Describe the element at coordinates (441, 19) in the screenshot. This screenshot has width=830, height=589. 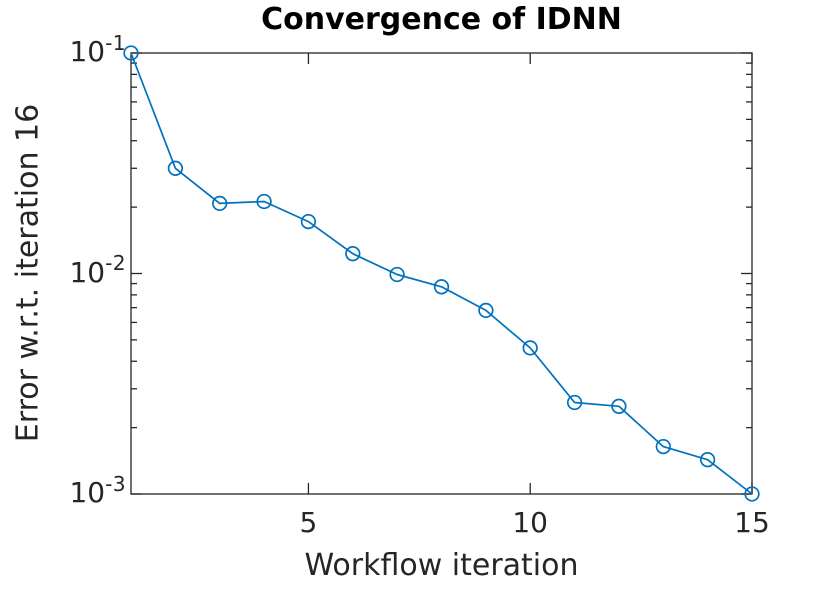
I see `chart-title: Convergence of IDNN` at that location.